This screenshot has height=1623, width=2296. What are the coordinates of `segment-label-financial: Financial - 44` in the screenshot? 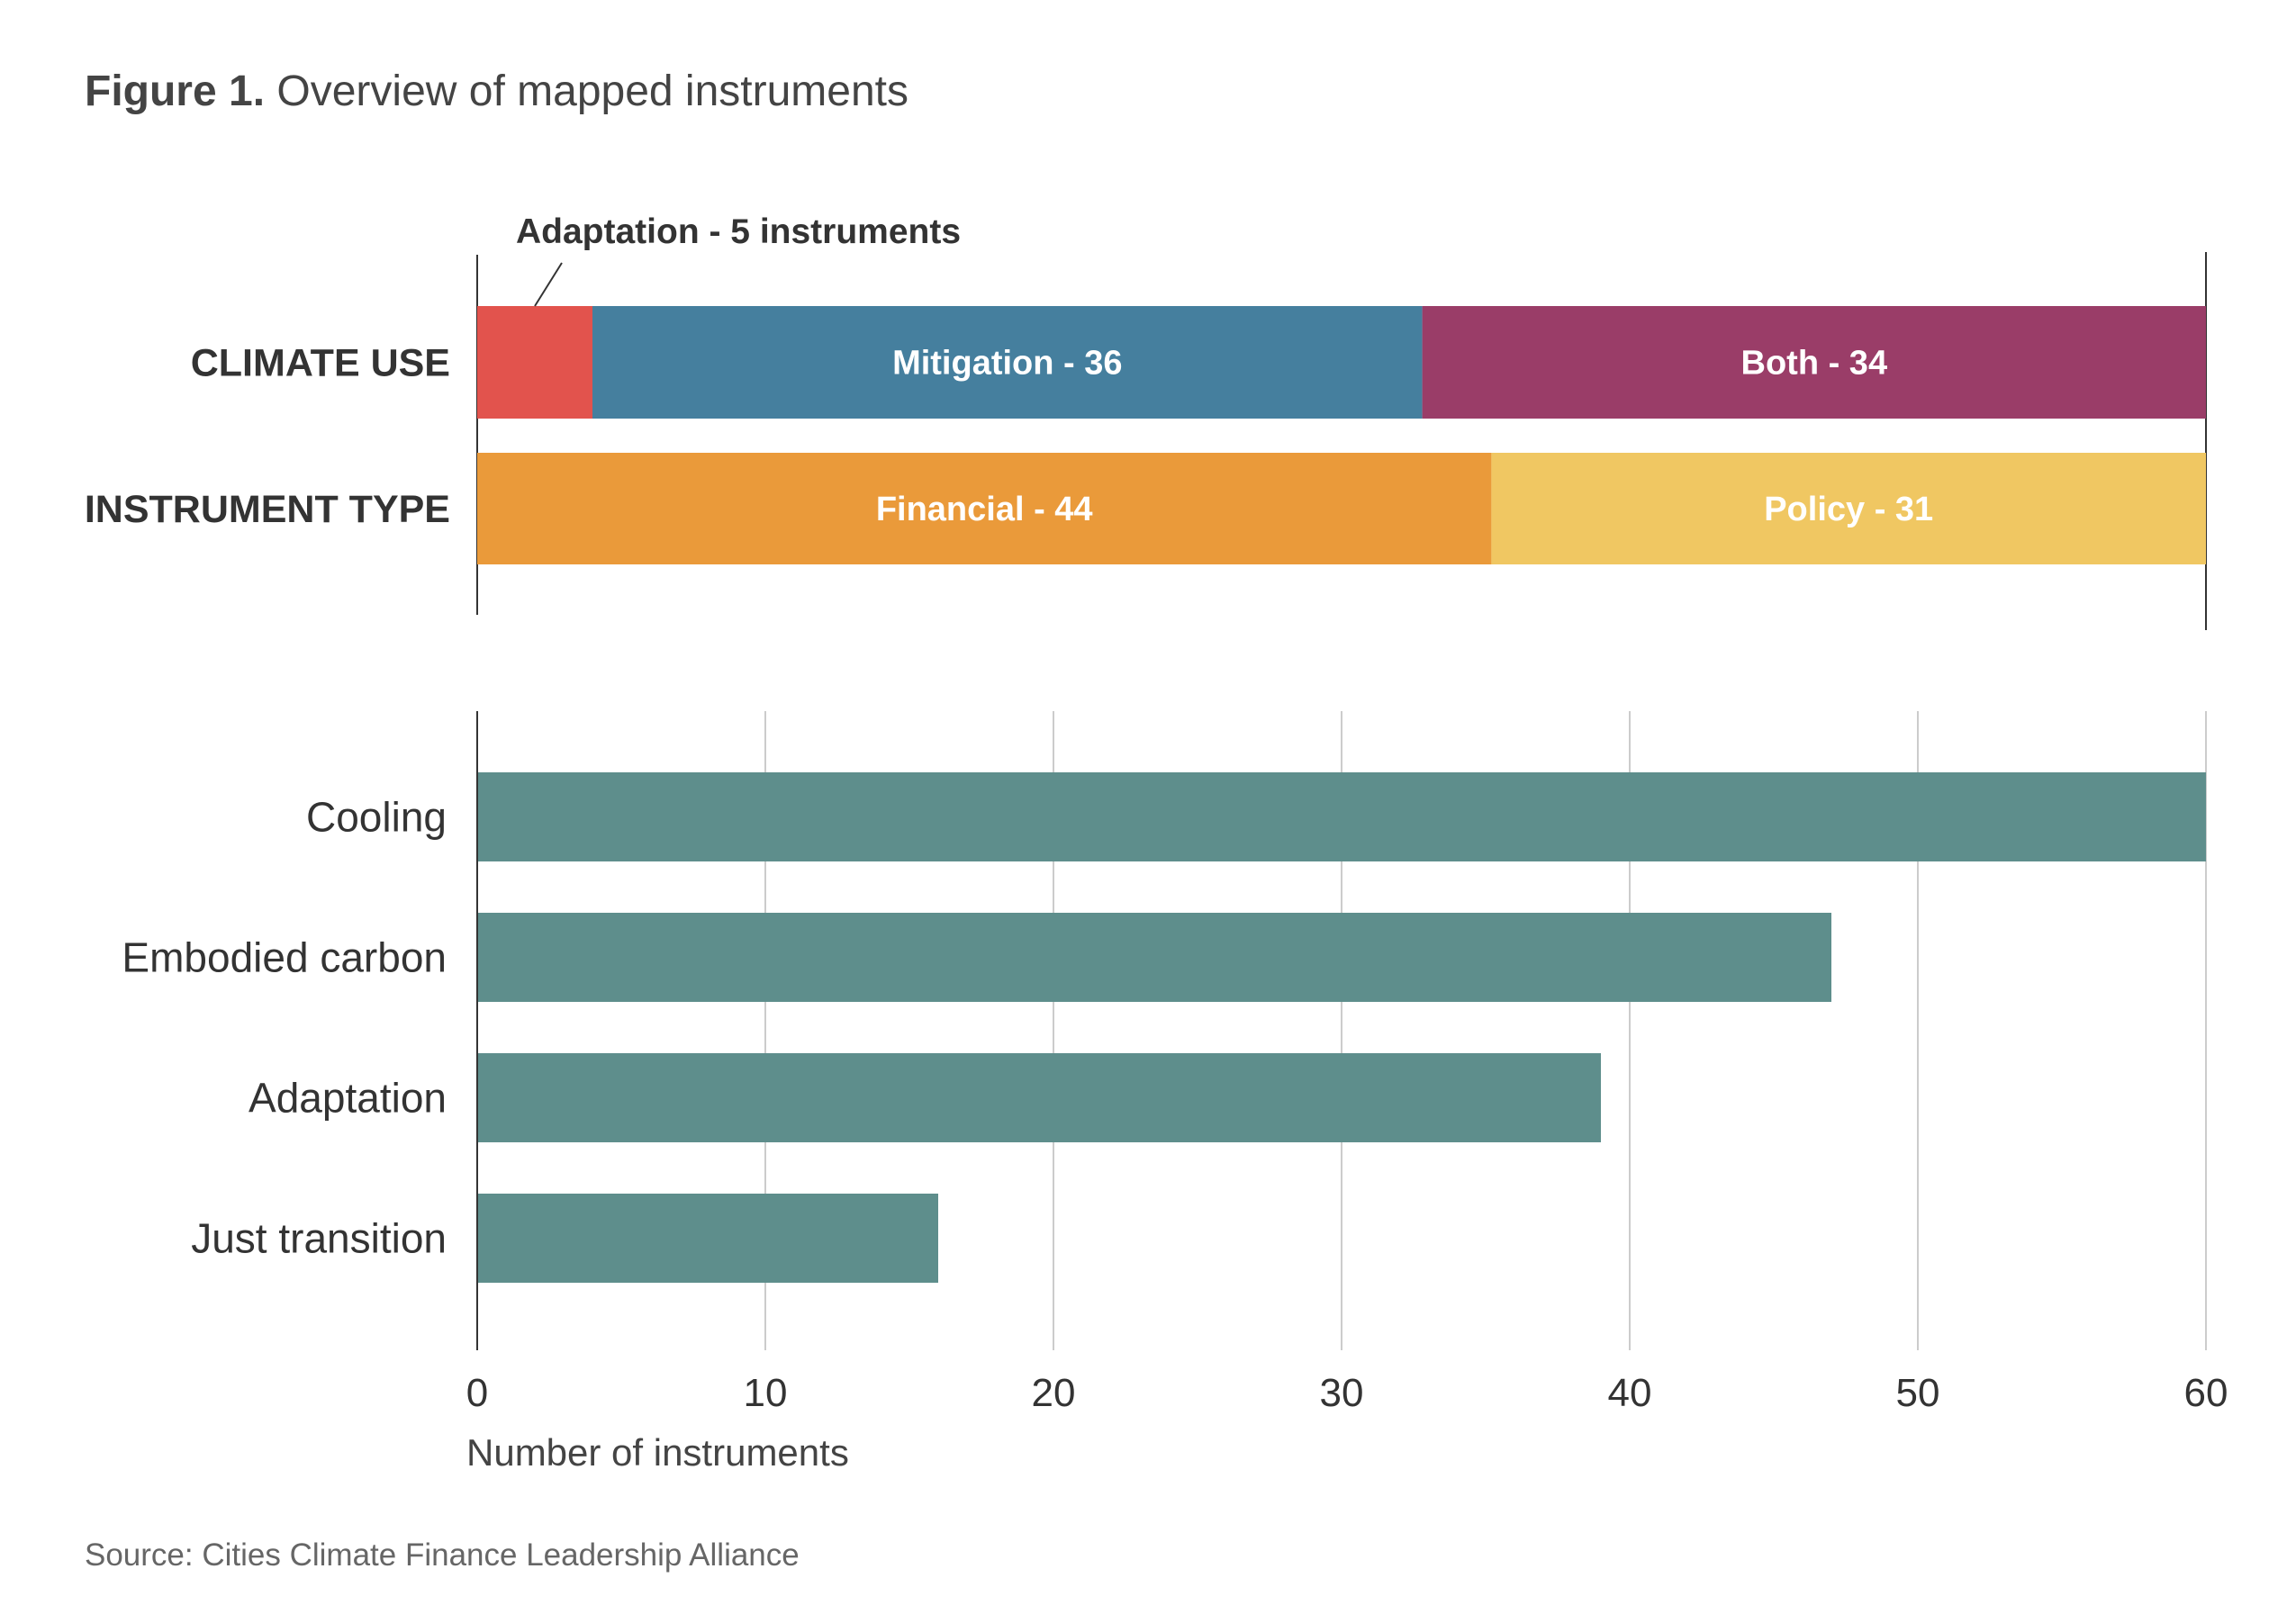 It's located at (984, 509).